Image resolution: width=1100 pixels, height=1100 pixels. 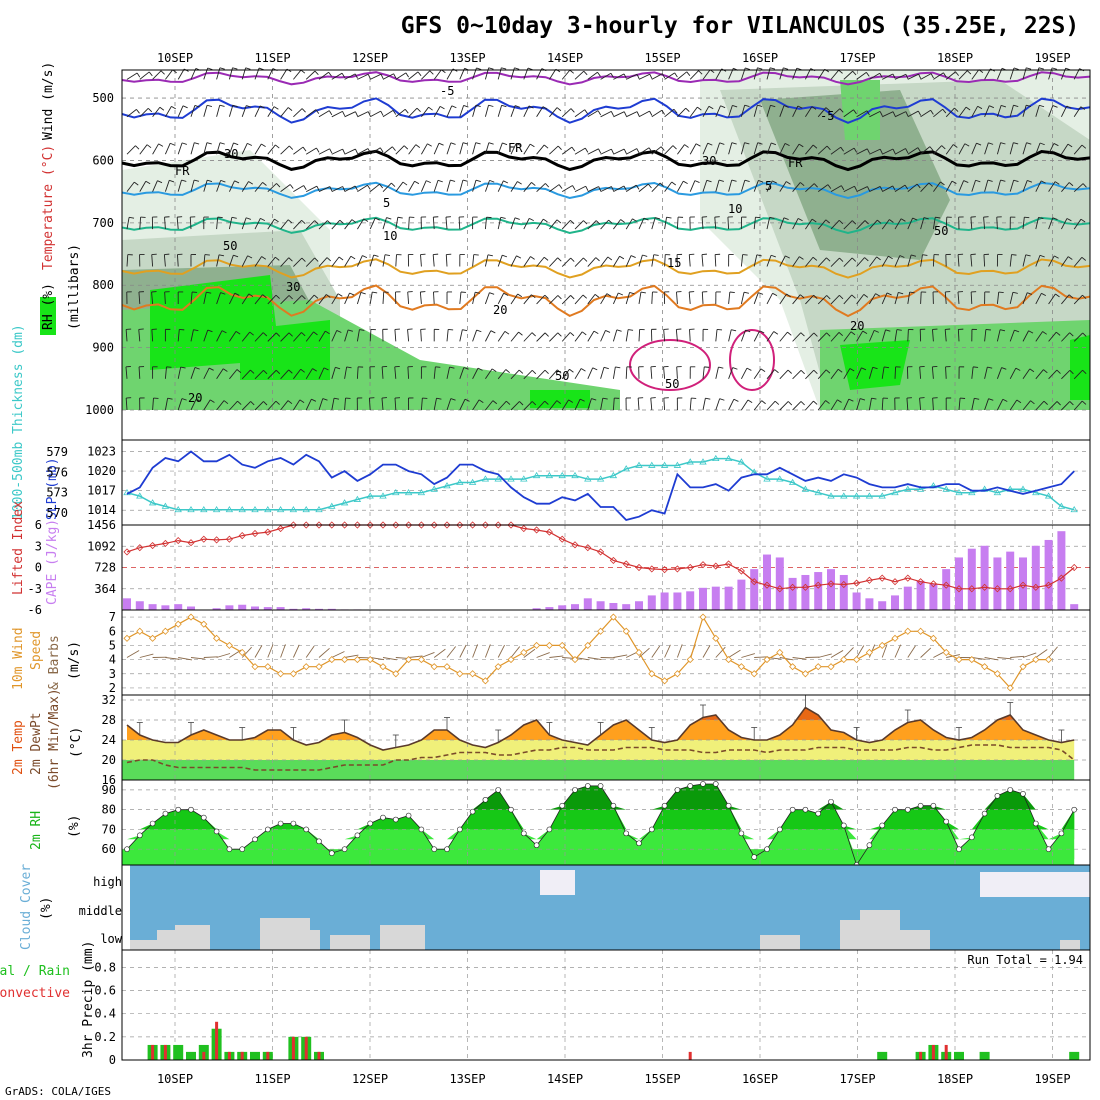 I want to click on temp-mask, so click(x=606, y=722).